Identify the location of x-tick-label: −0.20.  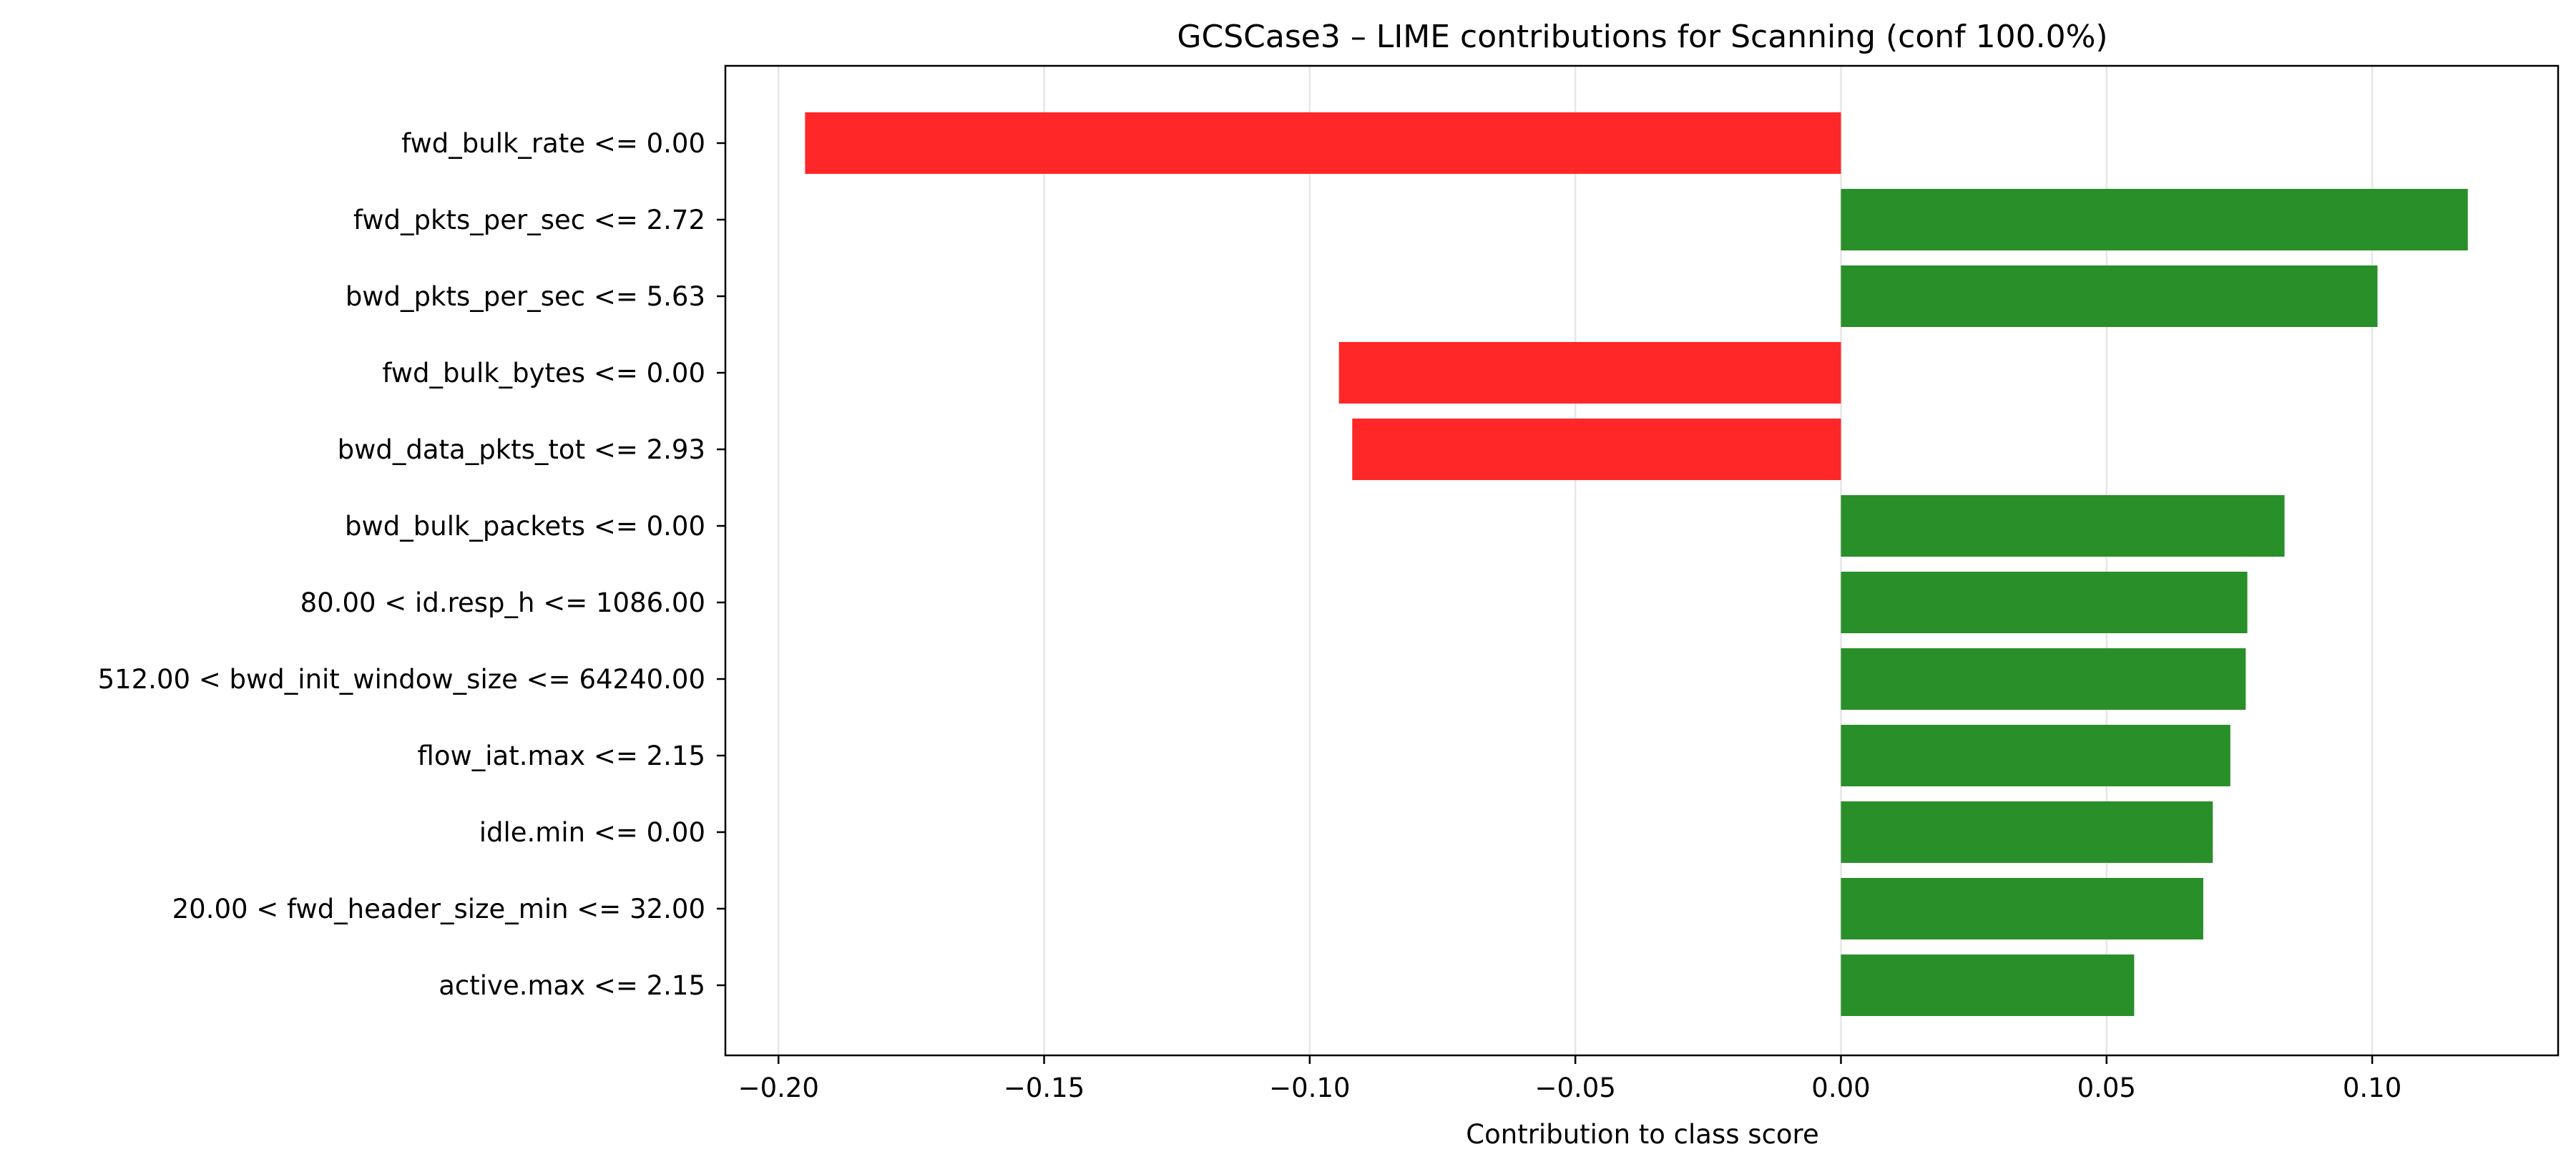
(778, 1088).